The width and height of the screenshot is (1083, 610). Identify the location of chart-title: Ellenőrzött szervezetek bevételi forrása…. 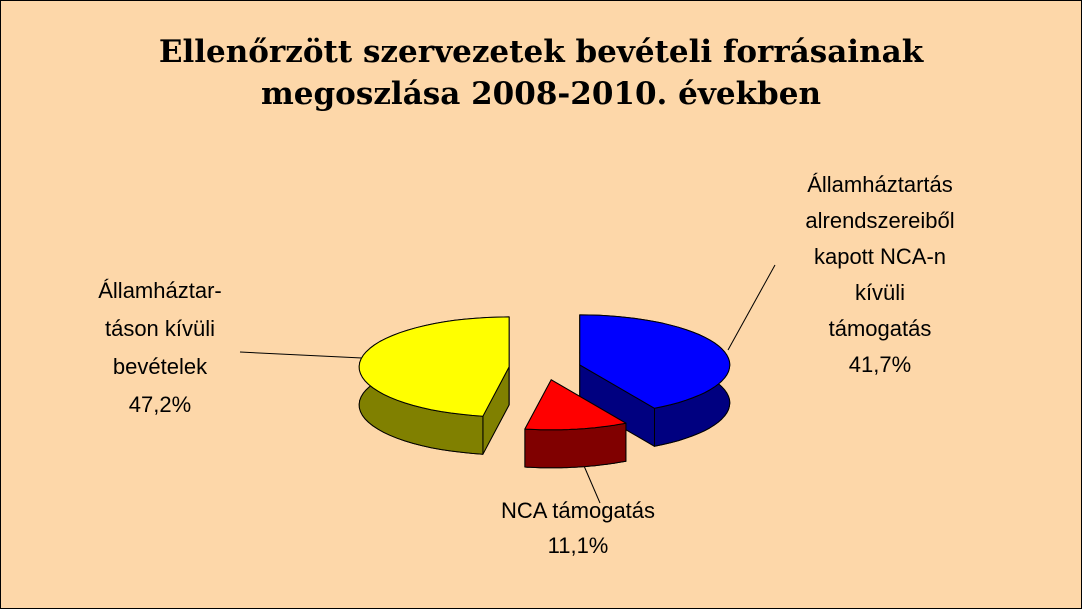
(542, 52).